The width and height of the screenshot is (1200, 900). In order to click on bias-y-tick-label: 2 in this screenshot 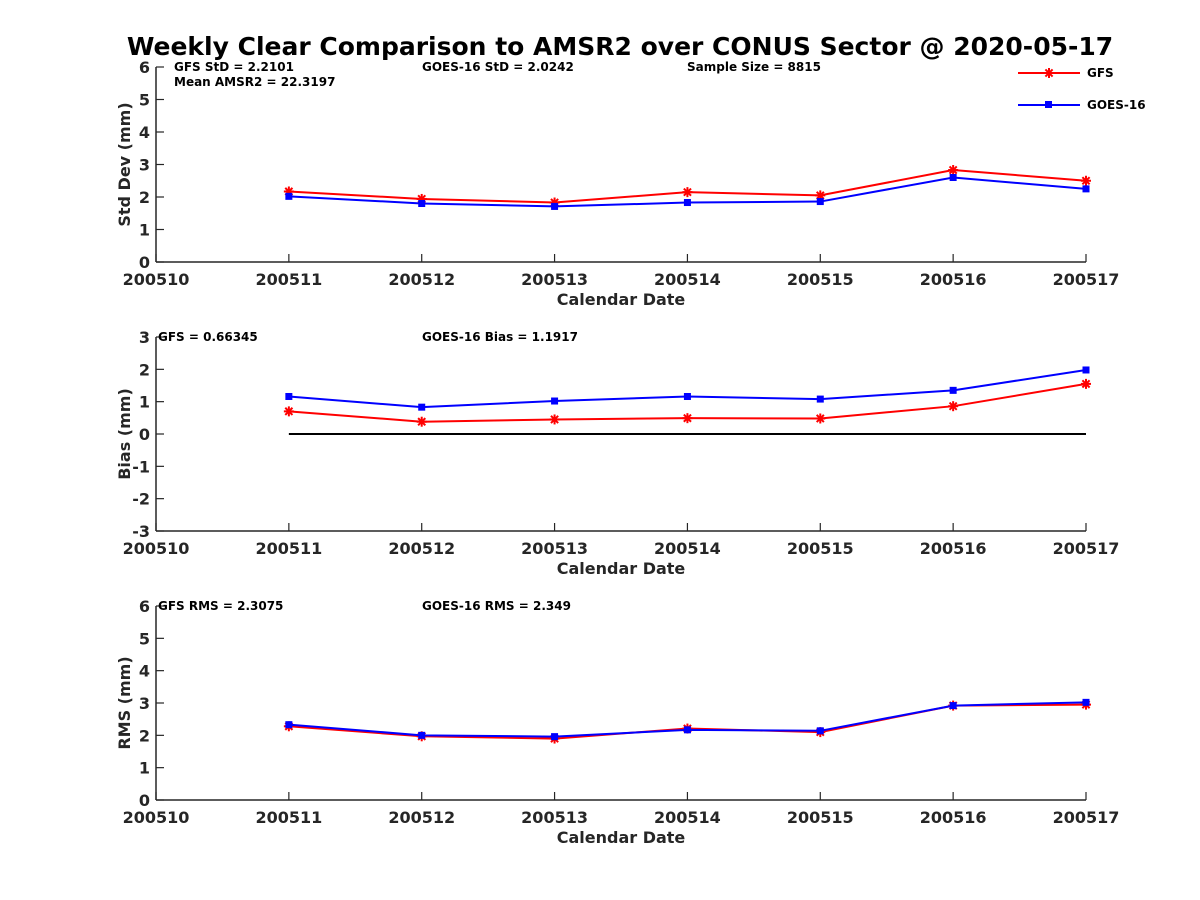, I will do `click(144, 369)`.